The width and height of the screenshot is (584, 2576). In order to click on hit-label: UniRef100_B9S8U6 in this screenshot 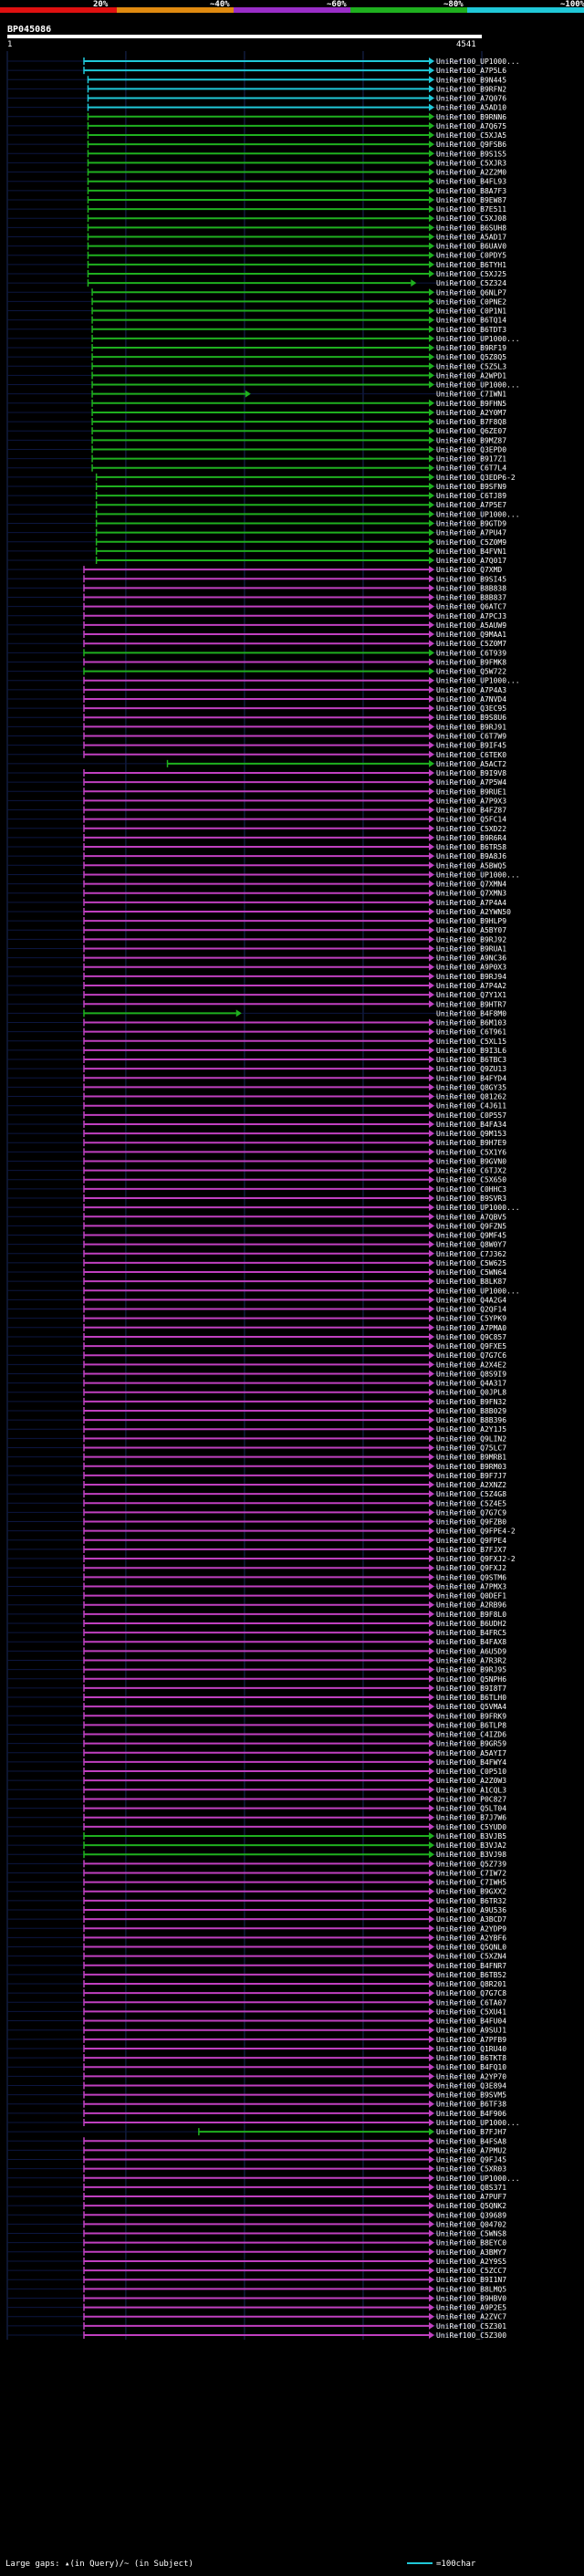, I will do `click(471, 718)`.